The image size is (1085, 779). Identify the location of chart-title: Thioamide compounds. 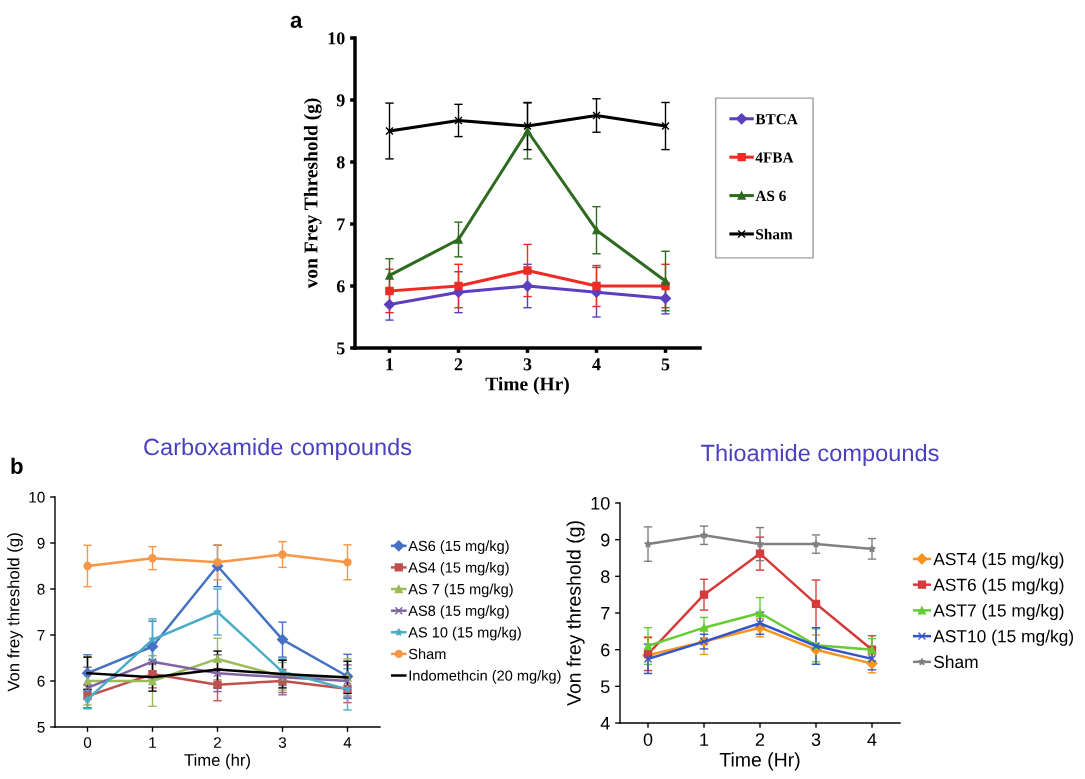
(820, 454).